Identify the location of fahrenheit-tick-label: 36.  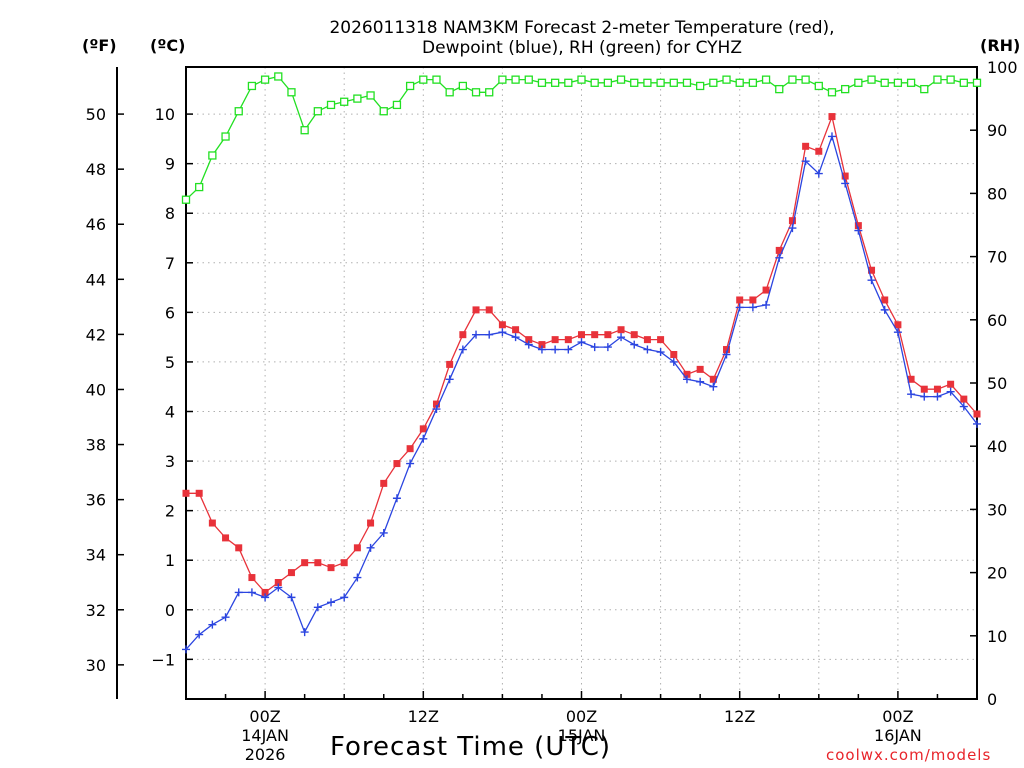
(96, 500).